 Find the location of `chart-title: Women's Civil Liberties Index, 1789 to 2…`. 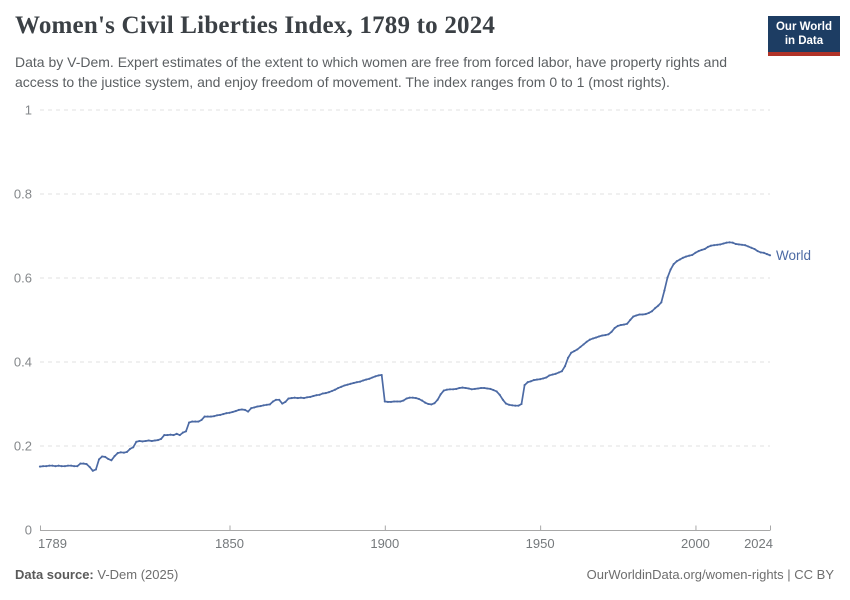

chart-title: Women's Civil Liberties Index, 1789 to 2… is located at coordinates (255, 25).